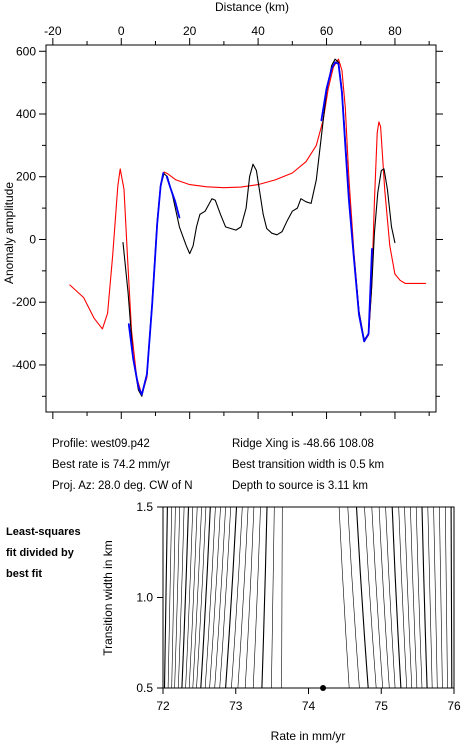  I want to click on bottom-y-ticks: 0.5 1.0 1.5, so click(149, 597).